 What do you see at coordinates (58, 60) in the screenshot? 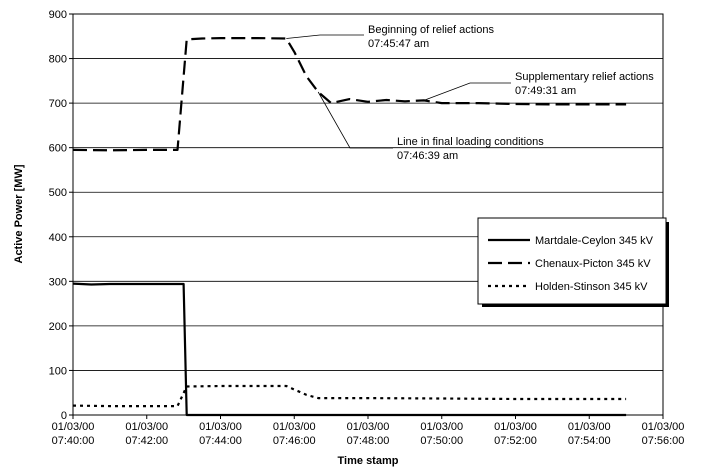
I see `y-tick-label: 800` at bounding box center [58, 60].